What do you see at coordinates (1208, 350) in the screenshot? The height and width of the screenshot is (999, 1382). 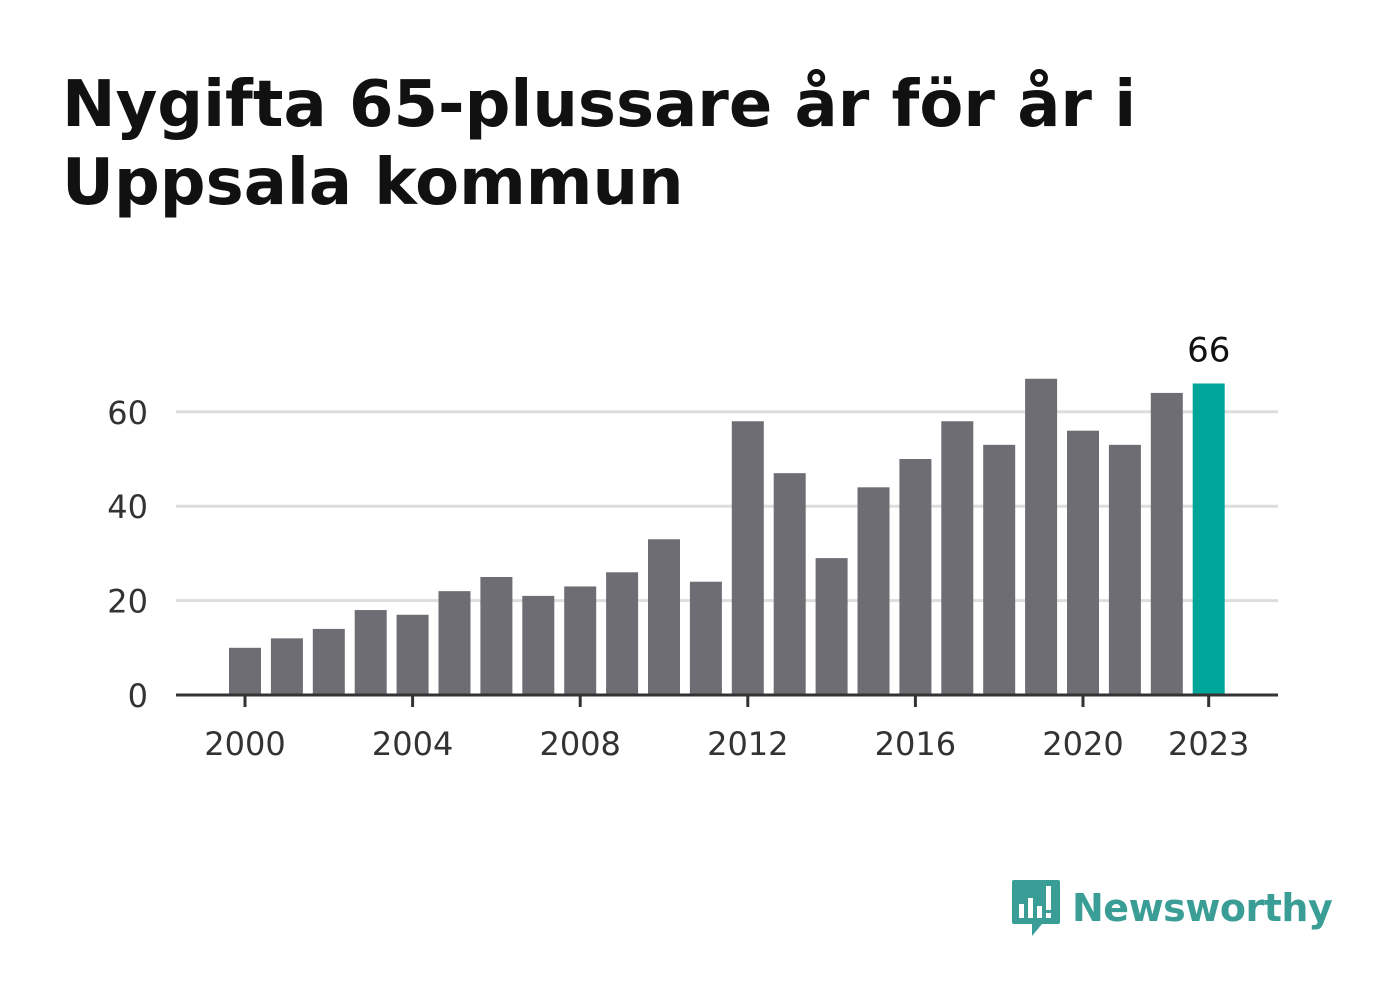 I see `data-label: 66` at bounding box center [1208, 350].